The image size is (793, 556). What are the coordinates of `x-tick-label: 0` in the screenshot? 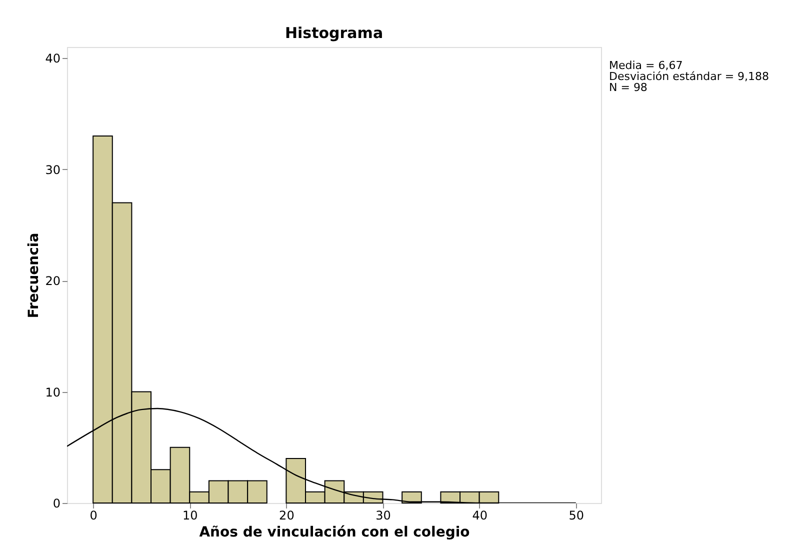 It's located at (94, 515).